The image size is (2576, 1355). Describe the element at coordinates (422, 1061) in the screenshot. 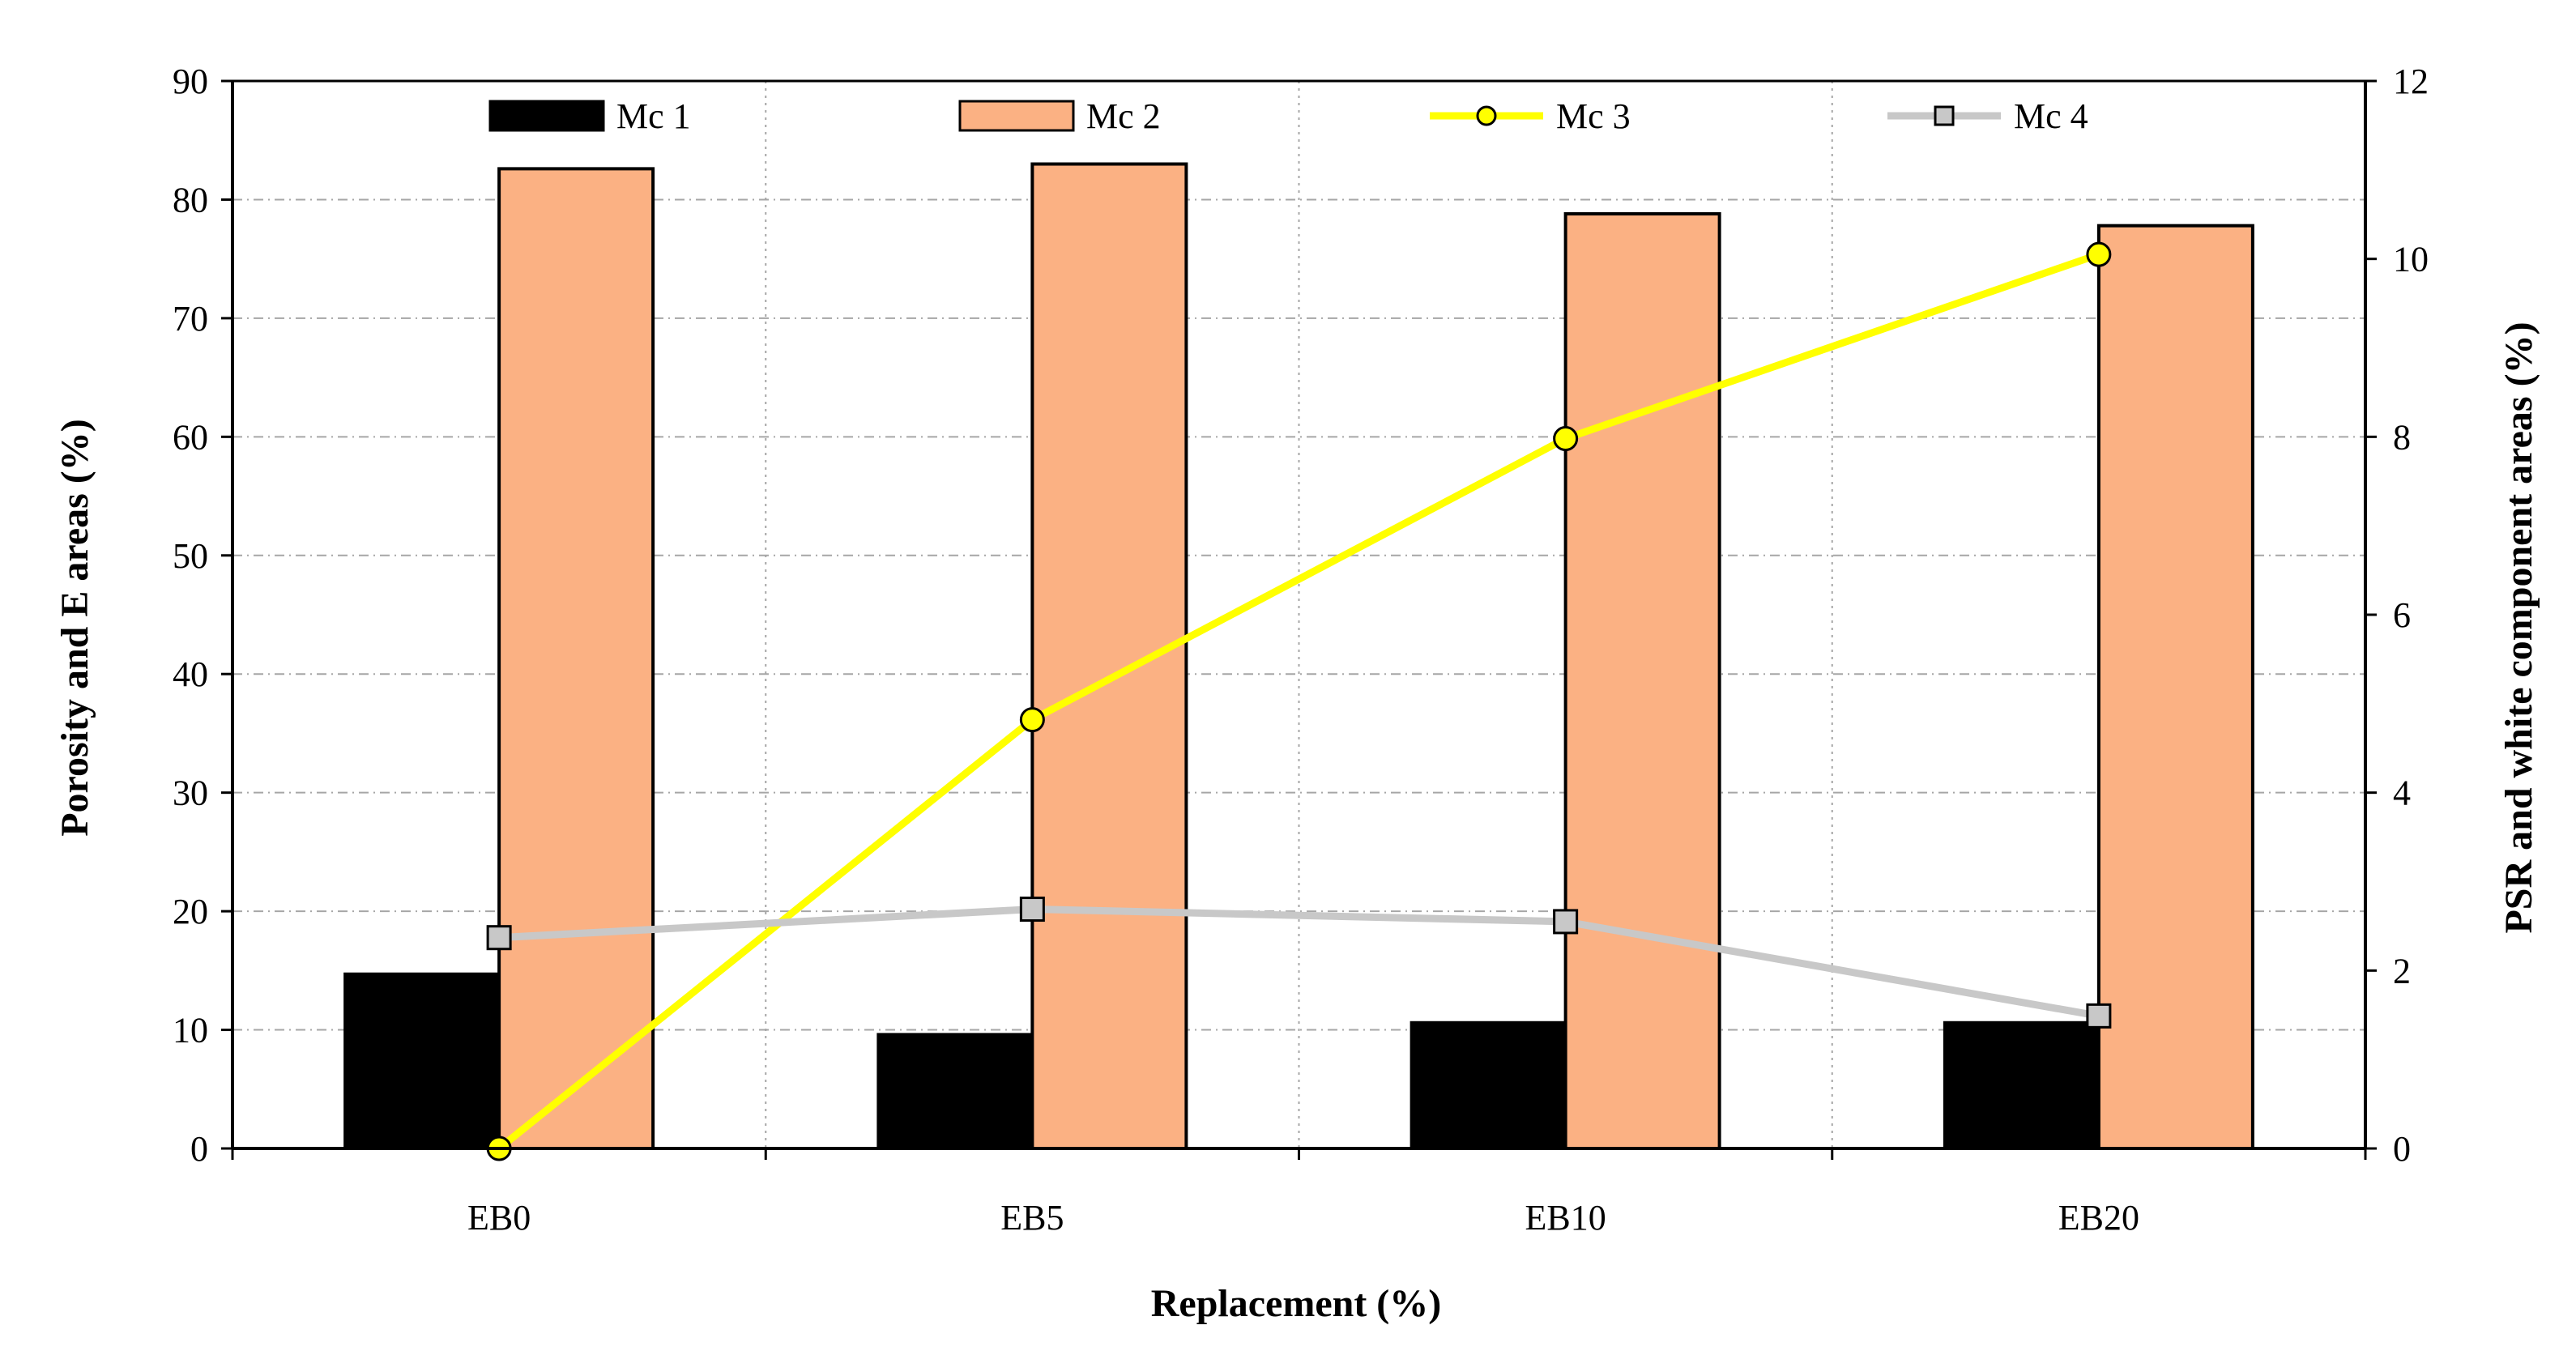

I see `bar-mc1-eb0` at that location.